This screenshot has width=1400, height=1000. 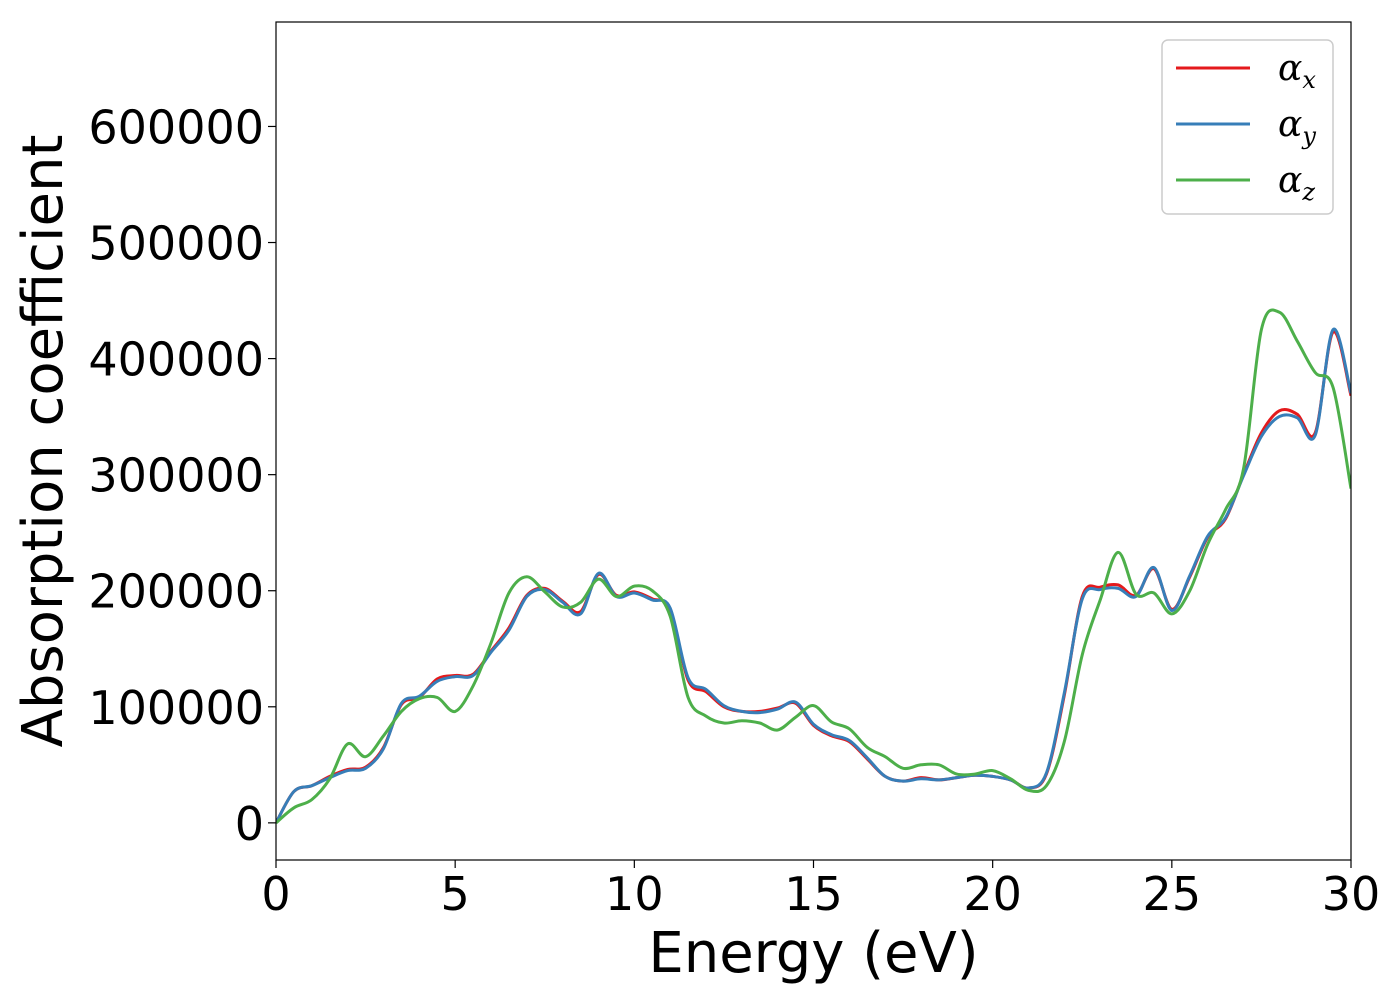 I want to click on x-axis-ticks: 0 5 10 15 20 25 30, so click(x=820, y=890).